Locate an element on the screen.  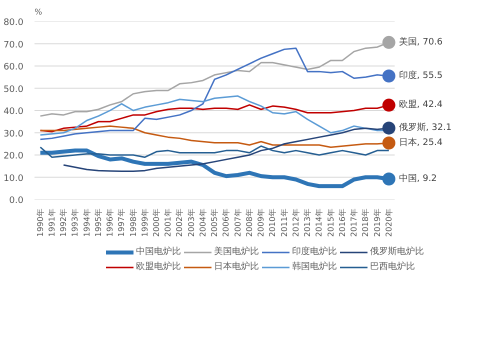
x-tick-label: 2015年 is located at coordinates (331, 222).